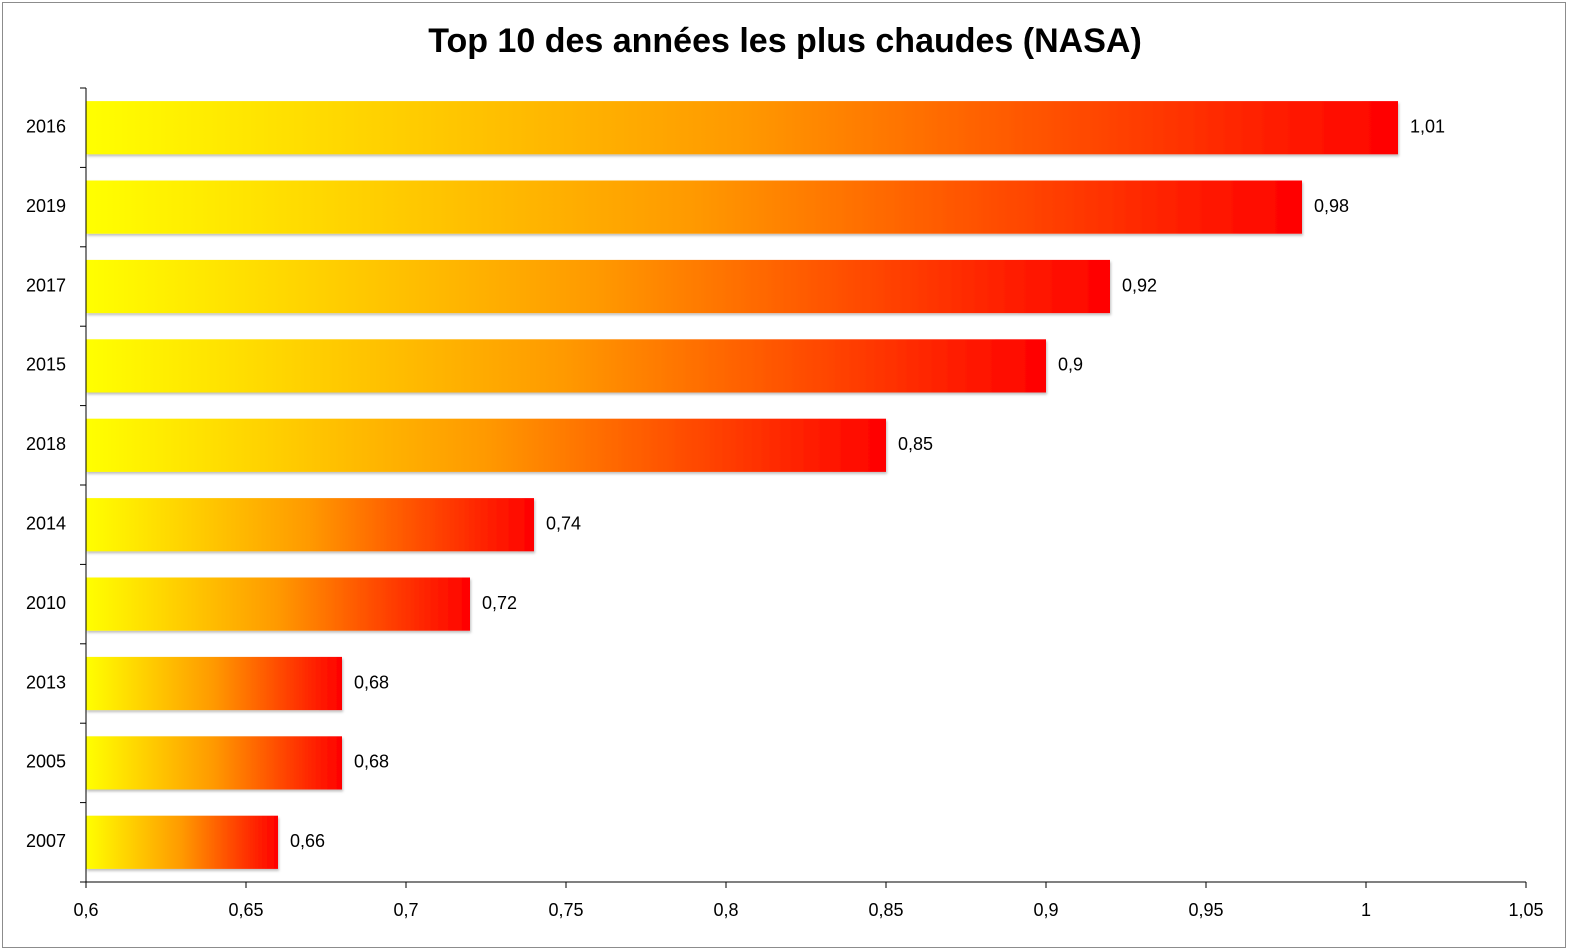 The image size is (1570, 952). I want to click on bar-2014, so click(310, 525).